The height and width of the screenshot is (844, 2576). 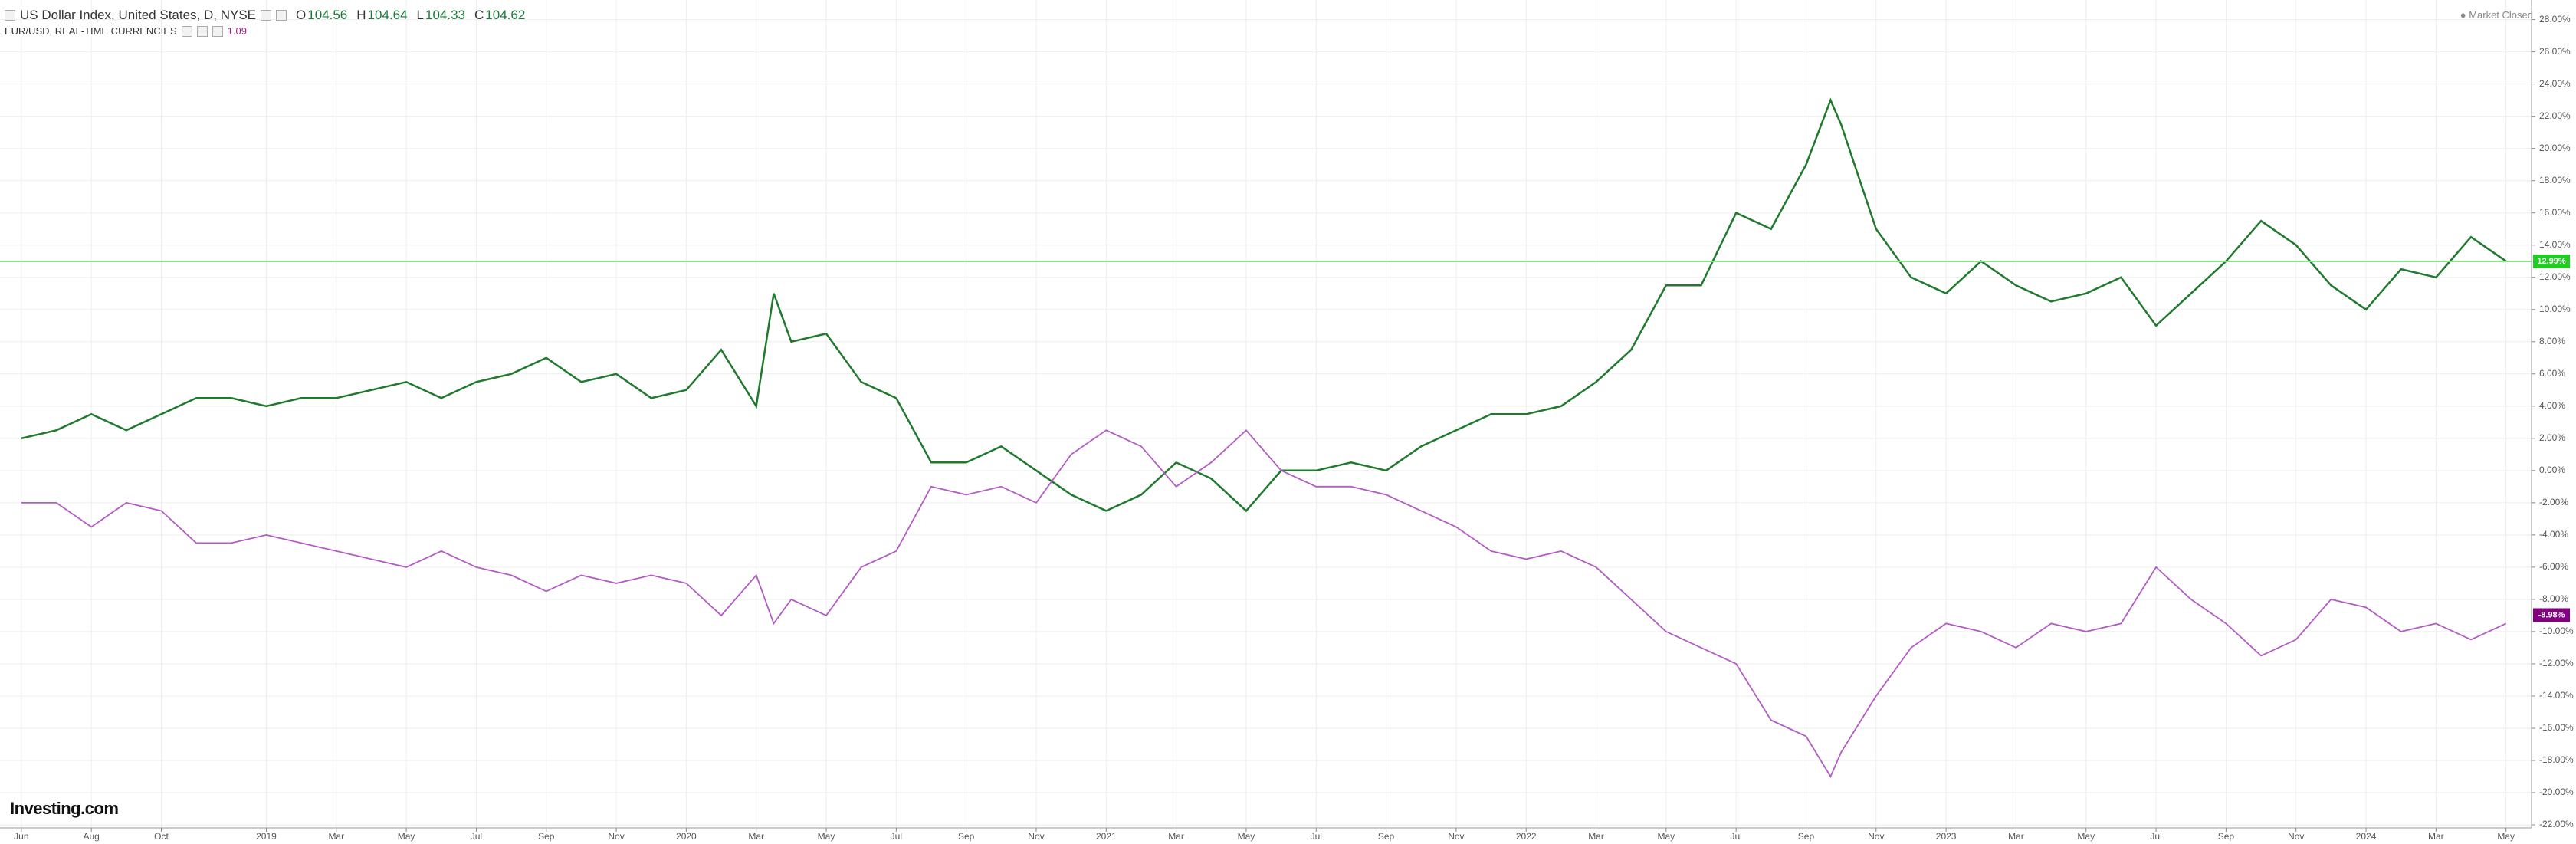 What do you see at coordinates (2555, 148) in the screenshot?
I see `y-tick-label: 20.00%` at bounding box center [2555, 148].